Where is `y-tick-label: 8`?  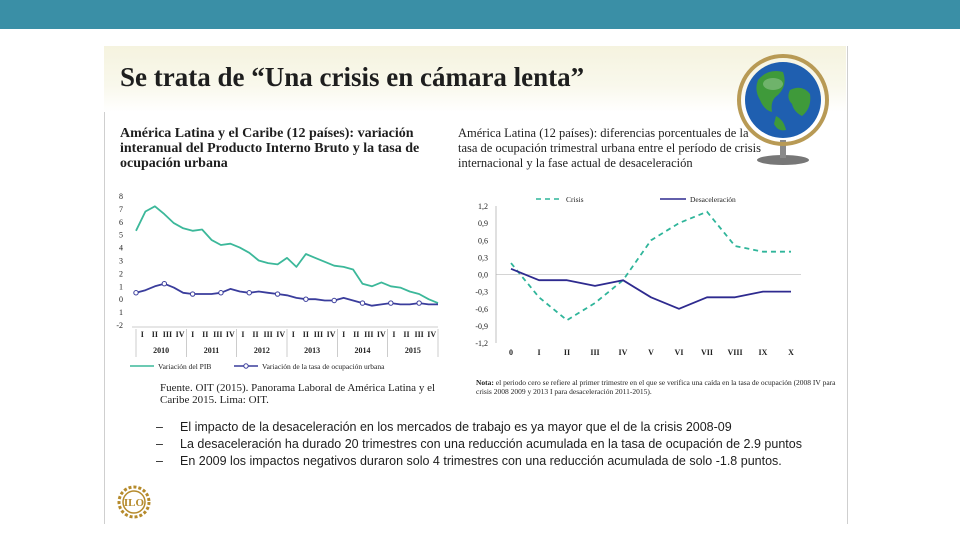
y-tick-label: 8 is located at coordinates (121, 196).